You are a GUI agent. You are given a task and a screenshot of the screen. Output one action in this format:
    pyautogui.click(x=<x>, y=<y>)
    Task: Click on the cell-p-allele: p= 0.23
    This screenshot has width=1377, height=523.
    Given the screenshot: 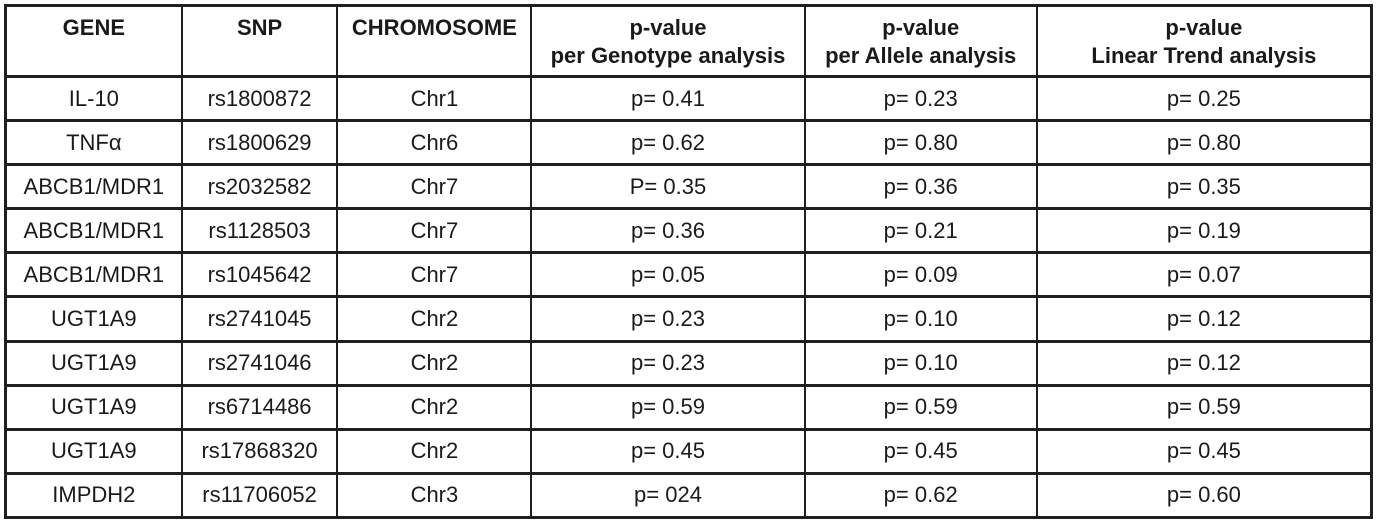 What is the action you would take?
    pyautogui.click(x=920, y=98)
    